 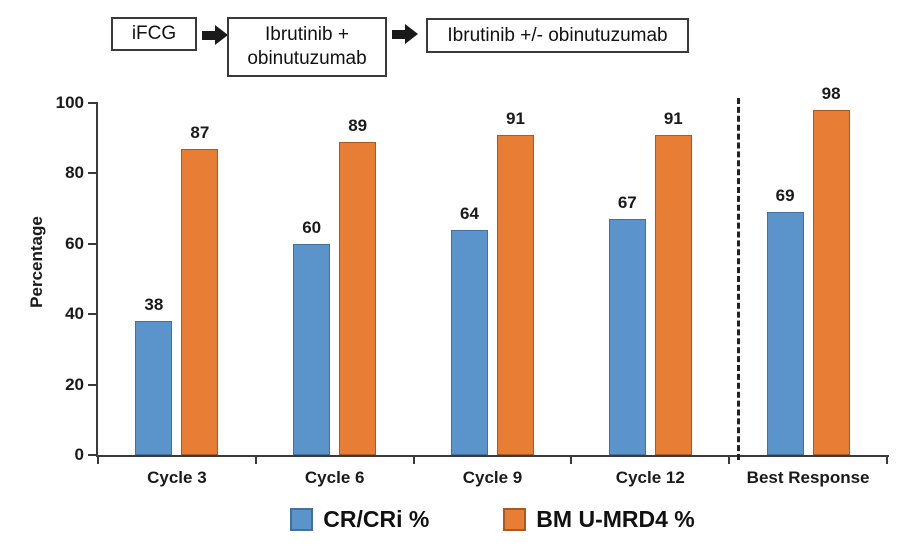 I want to click on bar-value-label: 89, so click(x=358, y=125).